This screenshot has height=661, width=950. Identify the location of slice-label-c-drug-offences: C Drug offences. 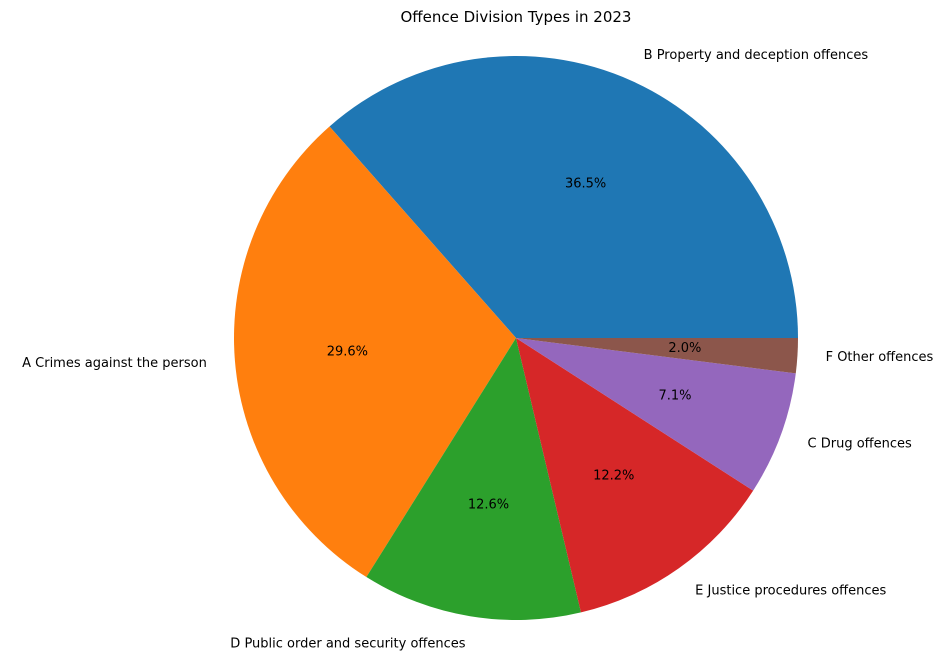
(860, 443).